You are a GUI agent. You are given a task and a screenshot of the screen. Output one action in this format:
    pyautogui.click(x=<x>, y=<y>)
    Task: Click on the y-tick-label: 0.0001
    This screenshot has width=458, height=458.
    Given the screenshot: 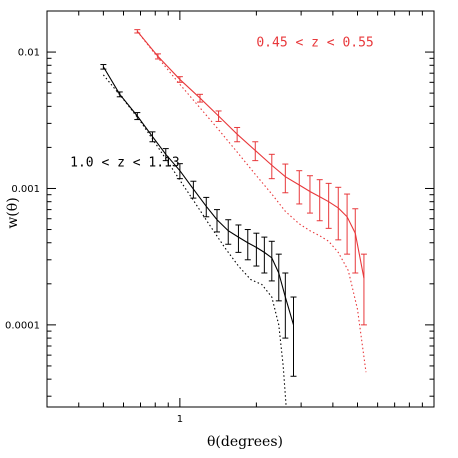 What is the action you would take?
    pyautogui.click(x=22, y=325)
    